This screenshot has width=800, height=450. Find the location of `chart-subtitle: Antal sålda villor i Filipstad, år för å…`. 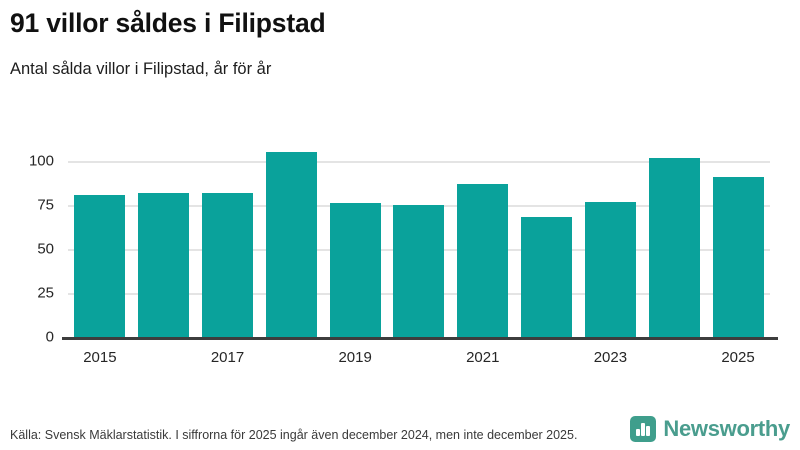

chart-subtitle: Antal sålda villor i Filipstad, år för å… is located at coordinates (141, 69).